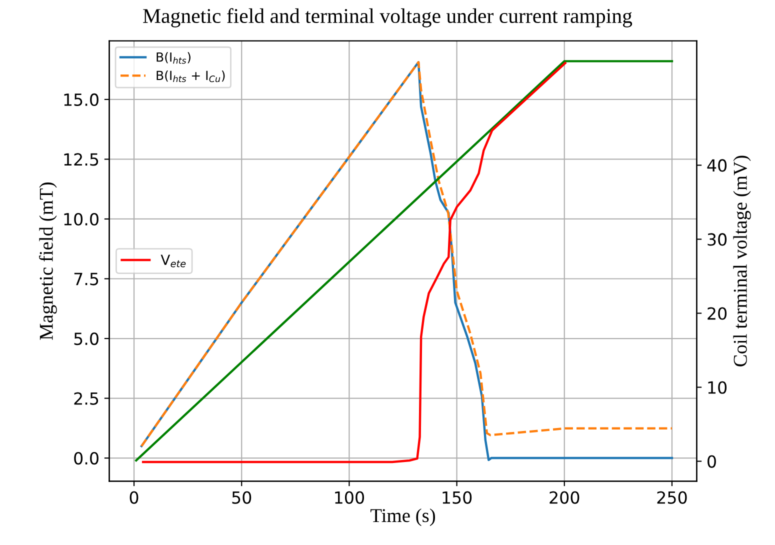  What do you see at coordinates (190, 76) in the screenshot?
I see `legend-label: B(I$_{hts}$ + I$_{Cu}$)` at bounding box center [190, 76].